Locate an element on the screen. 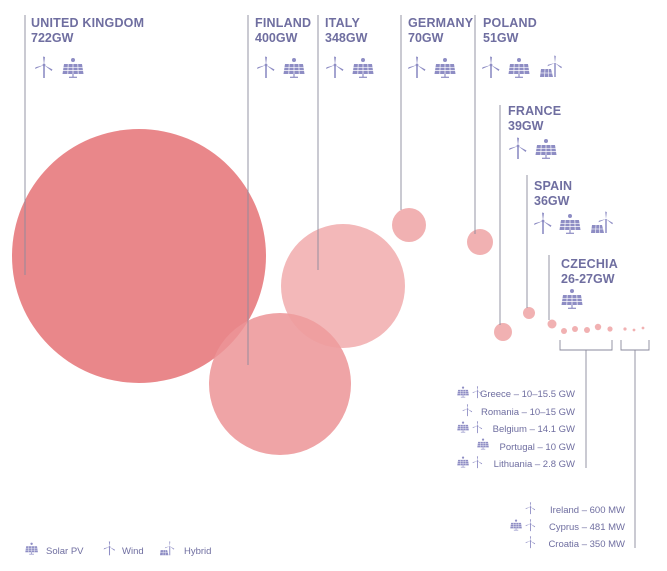 This screenshot has height=571, width=667. country-capacity: 70GW is located at coordinates (426, 38).